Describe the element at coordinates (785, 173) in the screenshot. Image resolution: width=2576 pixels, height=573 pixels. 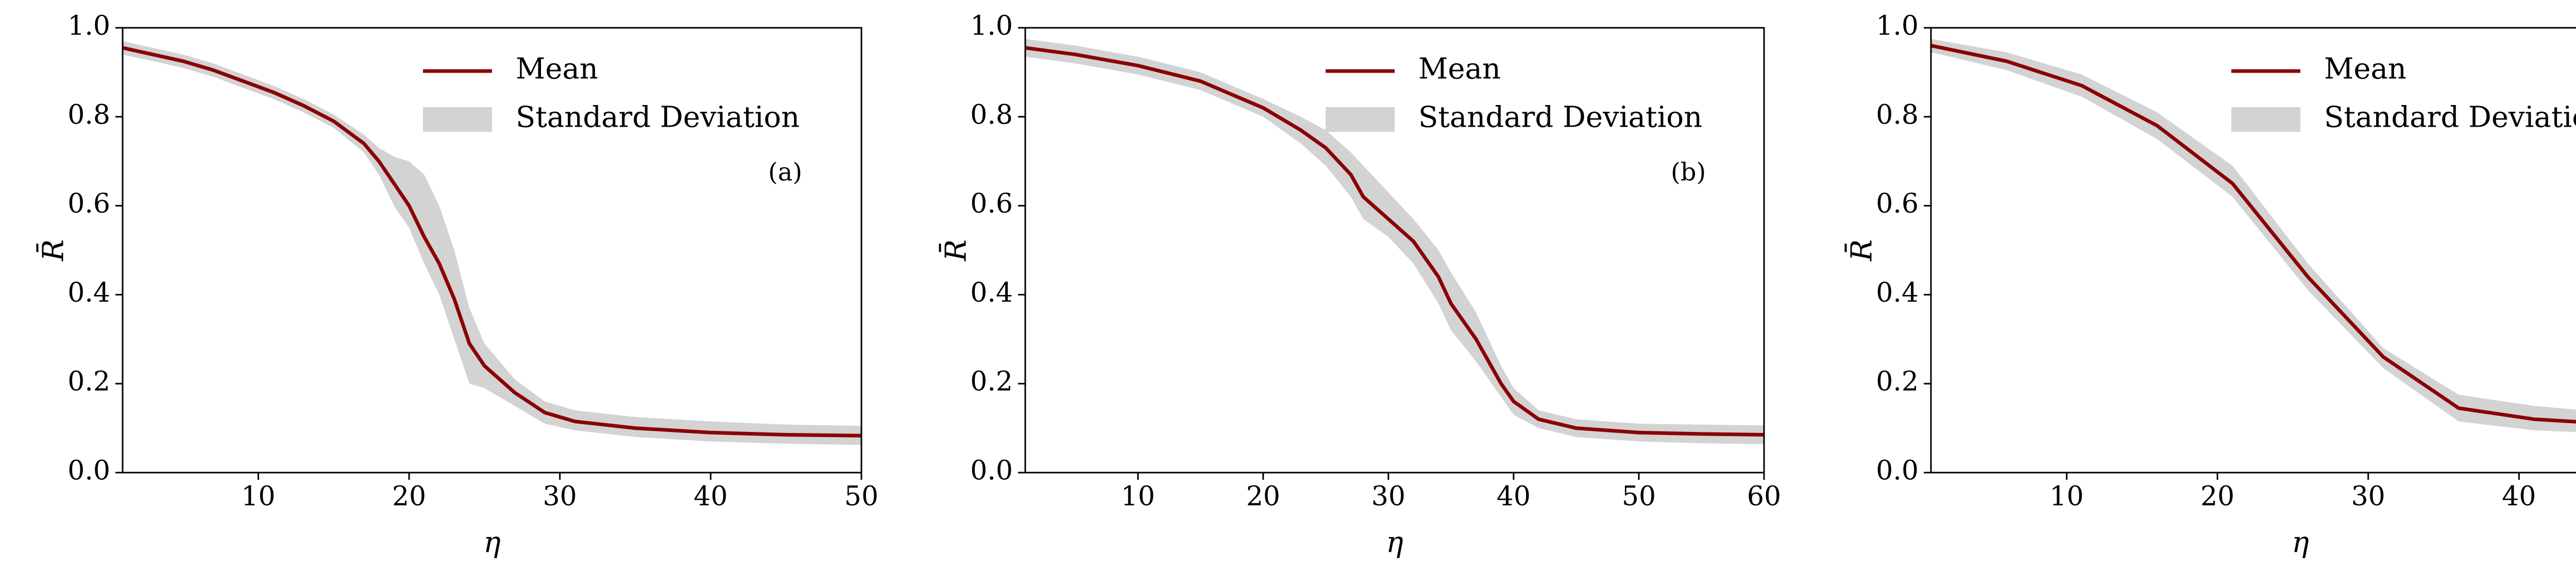
I see `panel-label: (a)` at that location.